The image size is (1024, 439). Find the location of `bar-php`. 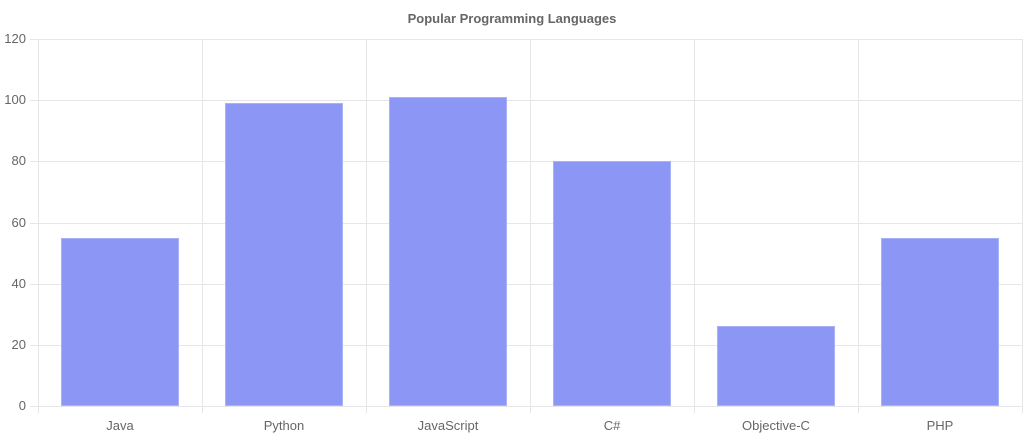

bar-php is located at coordinates (940, 321).